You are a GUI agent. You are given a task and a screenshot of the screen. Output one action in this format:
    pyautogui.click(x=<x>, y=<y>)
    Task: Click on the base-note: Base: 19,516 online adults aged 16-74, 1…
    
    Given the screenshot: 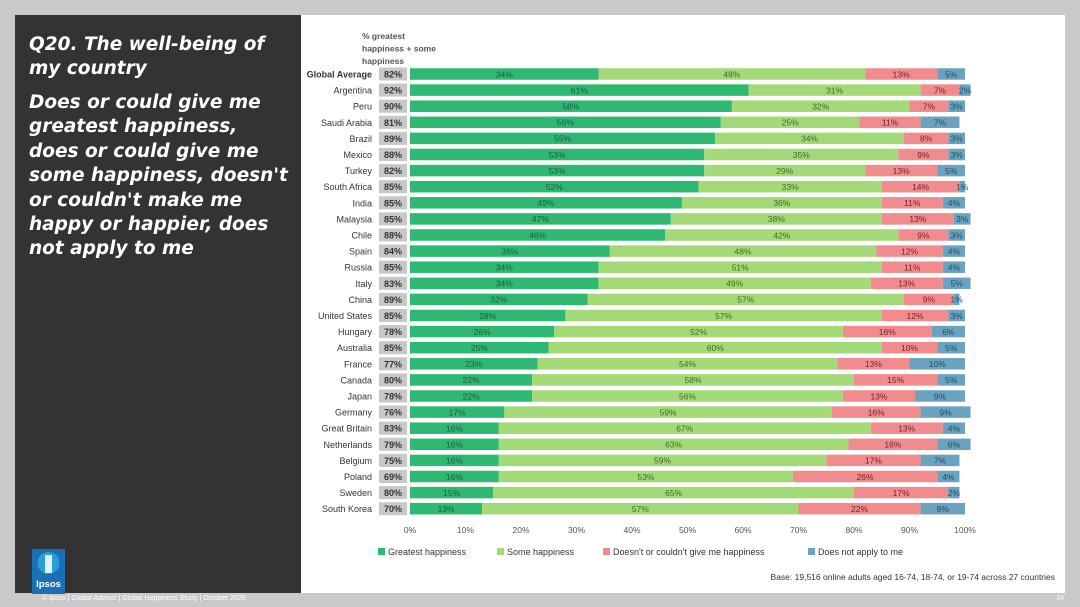 What is the action you would take?
    pyautogui.click(x=913, y=577)
    